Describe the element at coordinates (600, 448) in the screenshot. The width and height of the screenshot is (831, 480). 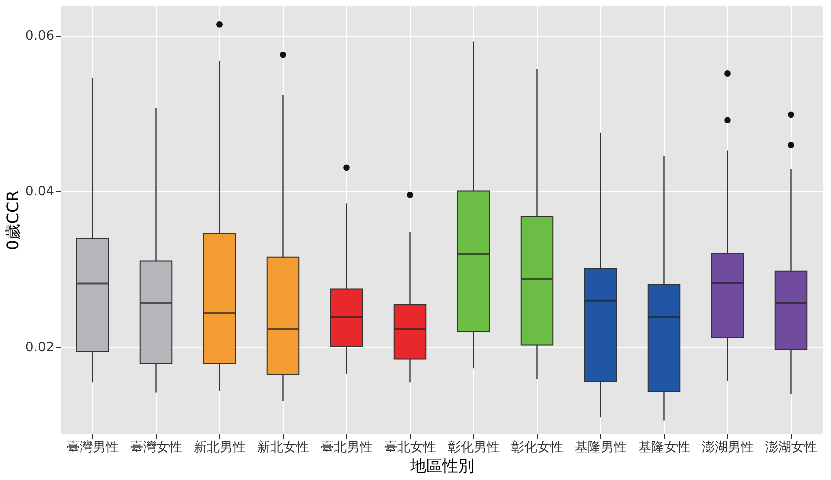
I see `x-tick-label: 基隆男性` at that location.